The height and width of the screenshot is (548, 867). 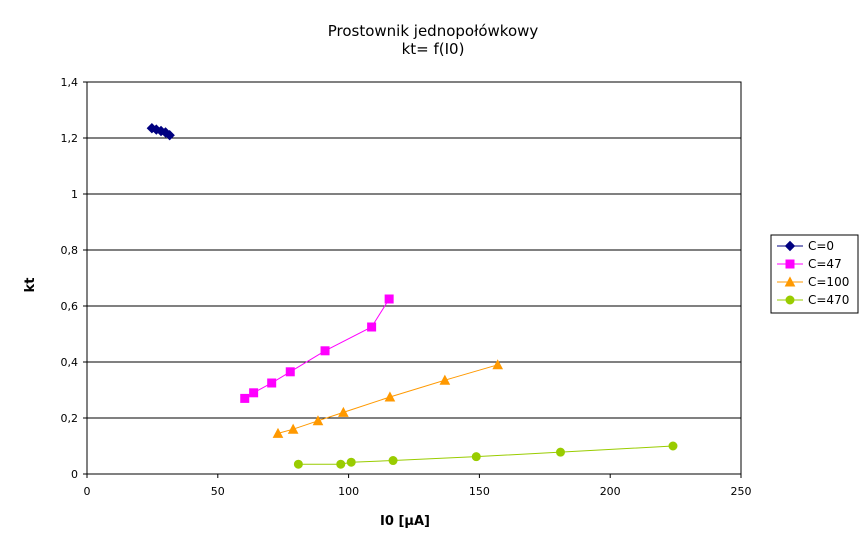 What do you see at coordinates (70, 306) in the screenshot?
I see `y-tick-label: 0,6` at bounding box center [70, 306].